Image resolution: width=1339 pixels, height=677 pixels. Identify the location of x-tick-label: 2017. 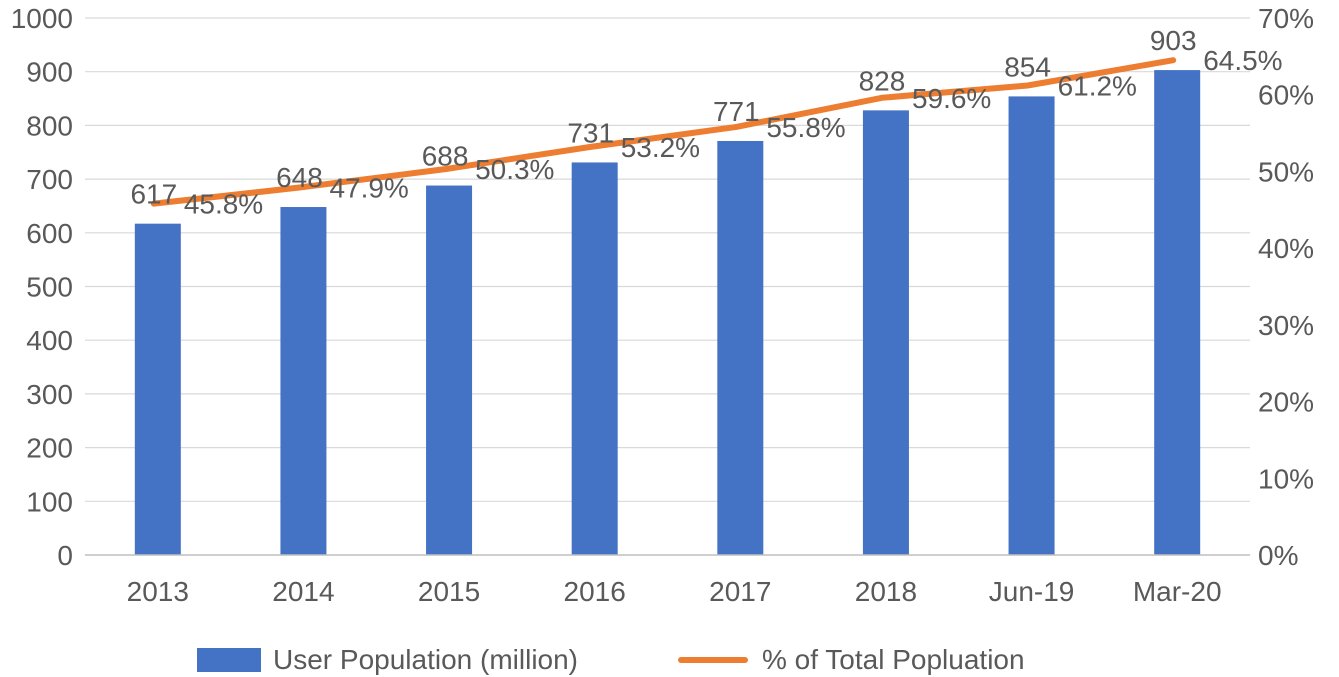
(740, 591).